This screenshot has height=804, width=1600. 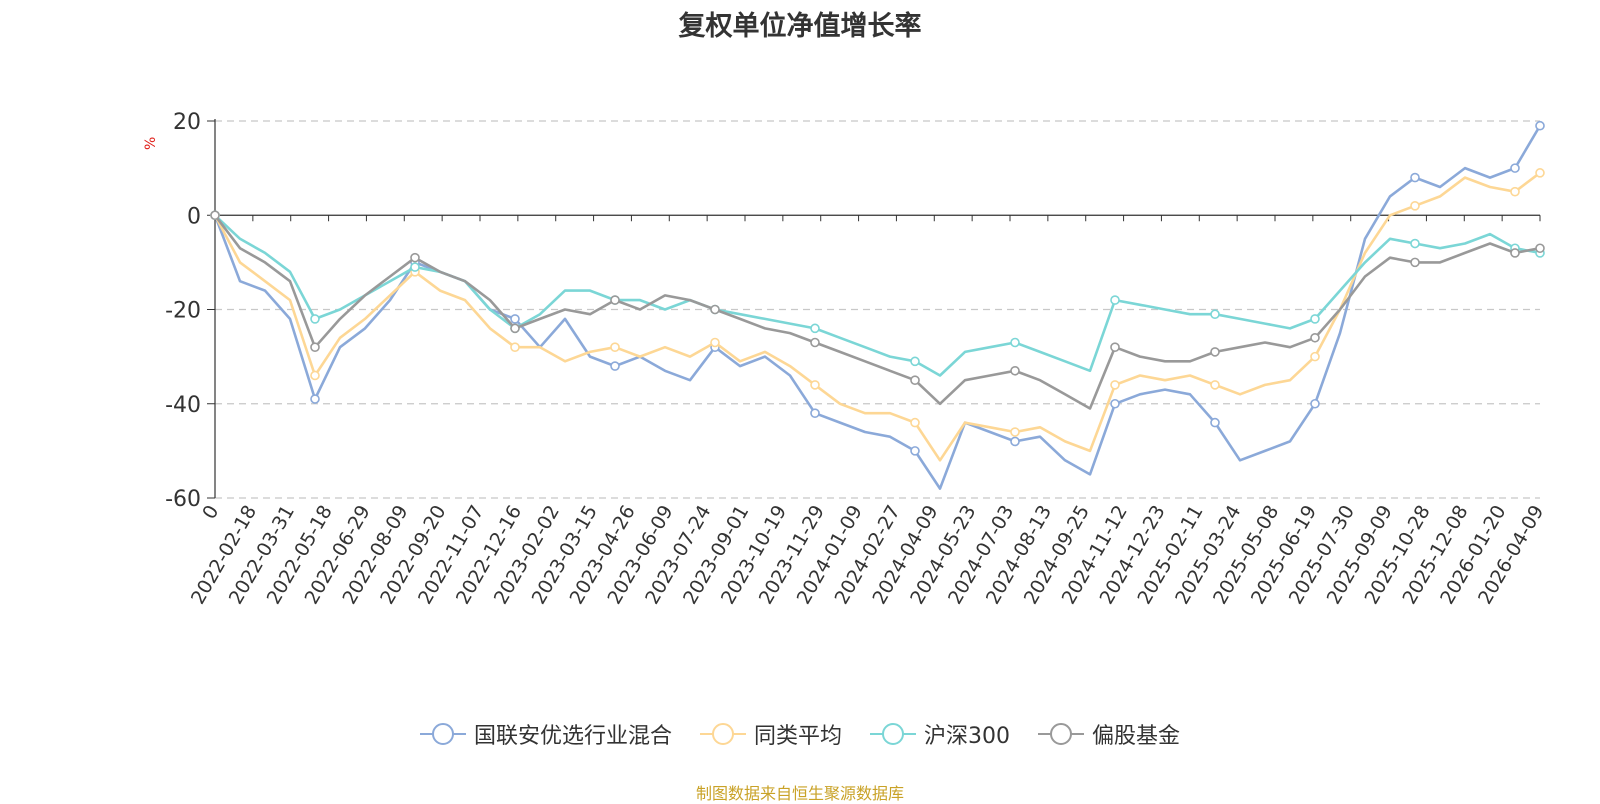 What do you see at coordinates (800, 26) in the screenshot?
I see `chart-title: 复权单位净值增长率` at bounding box center [800, 26].